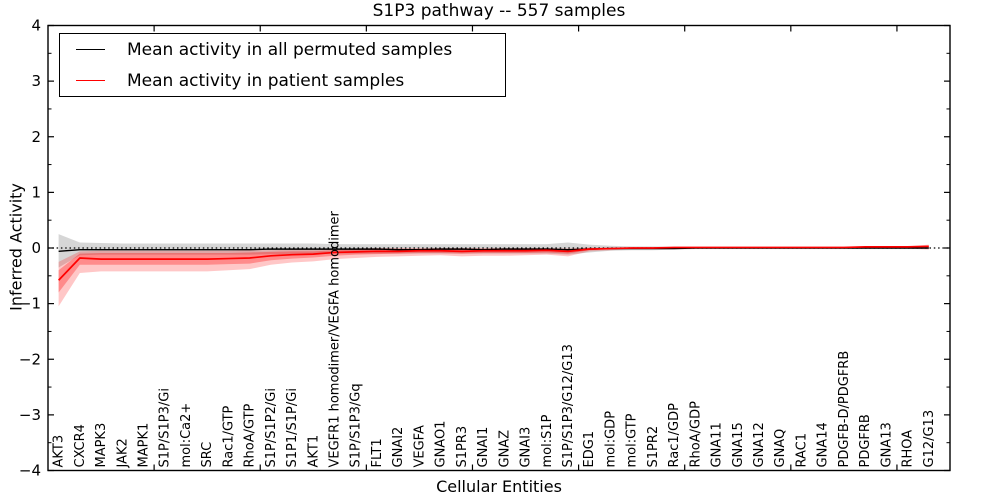 This screenshot has height=500, width=1000. I want to click on x-category-label: mol:GDP, so click(610, 439).